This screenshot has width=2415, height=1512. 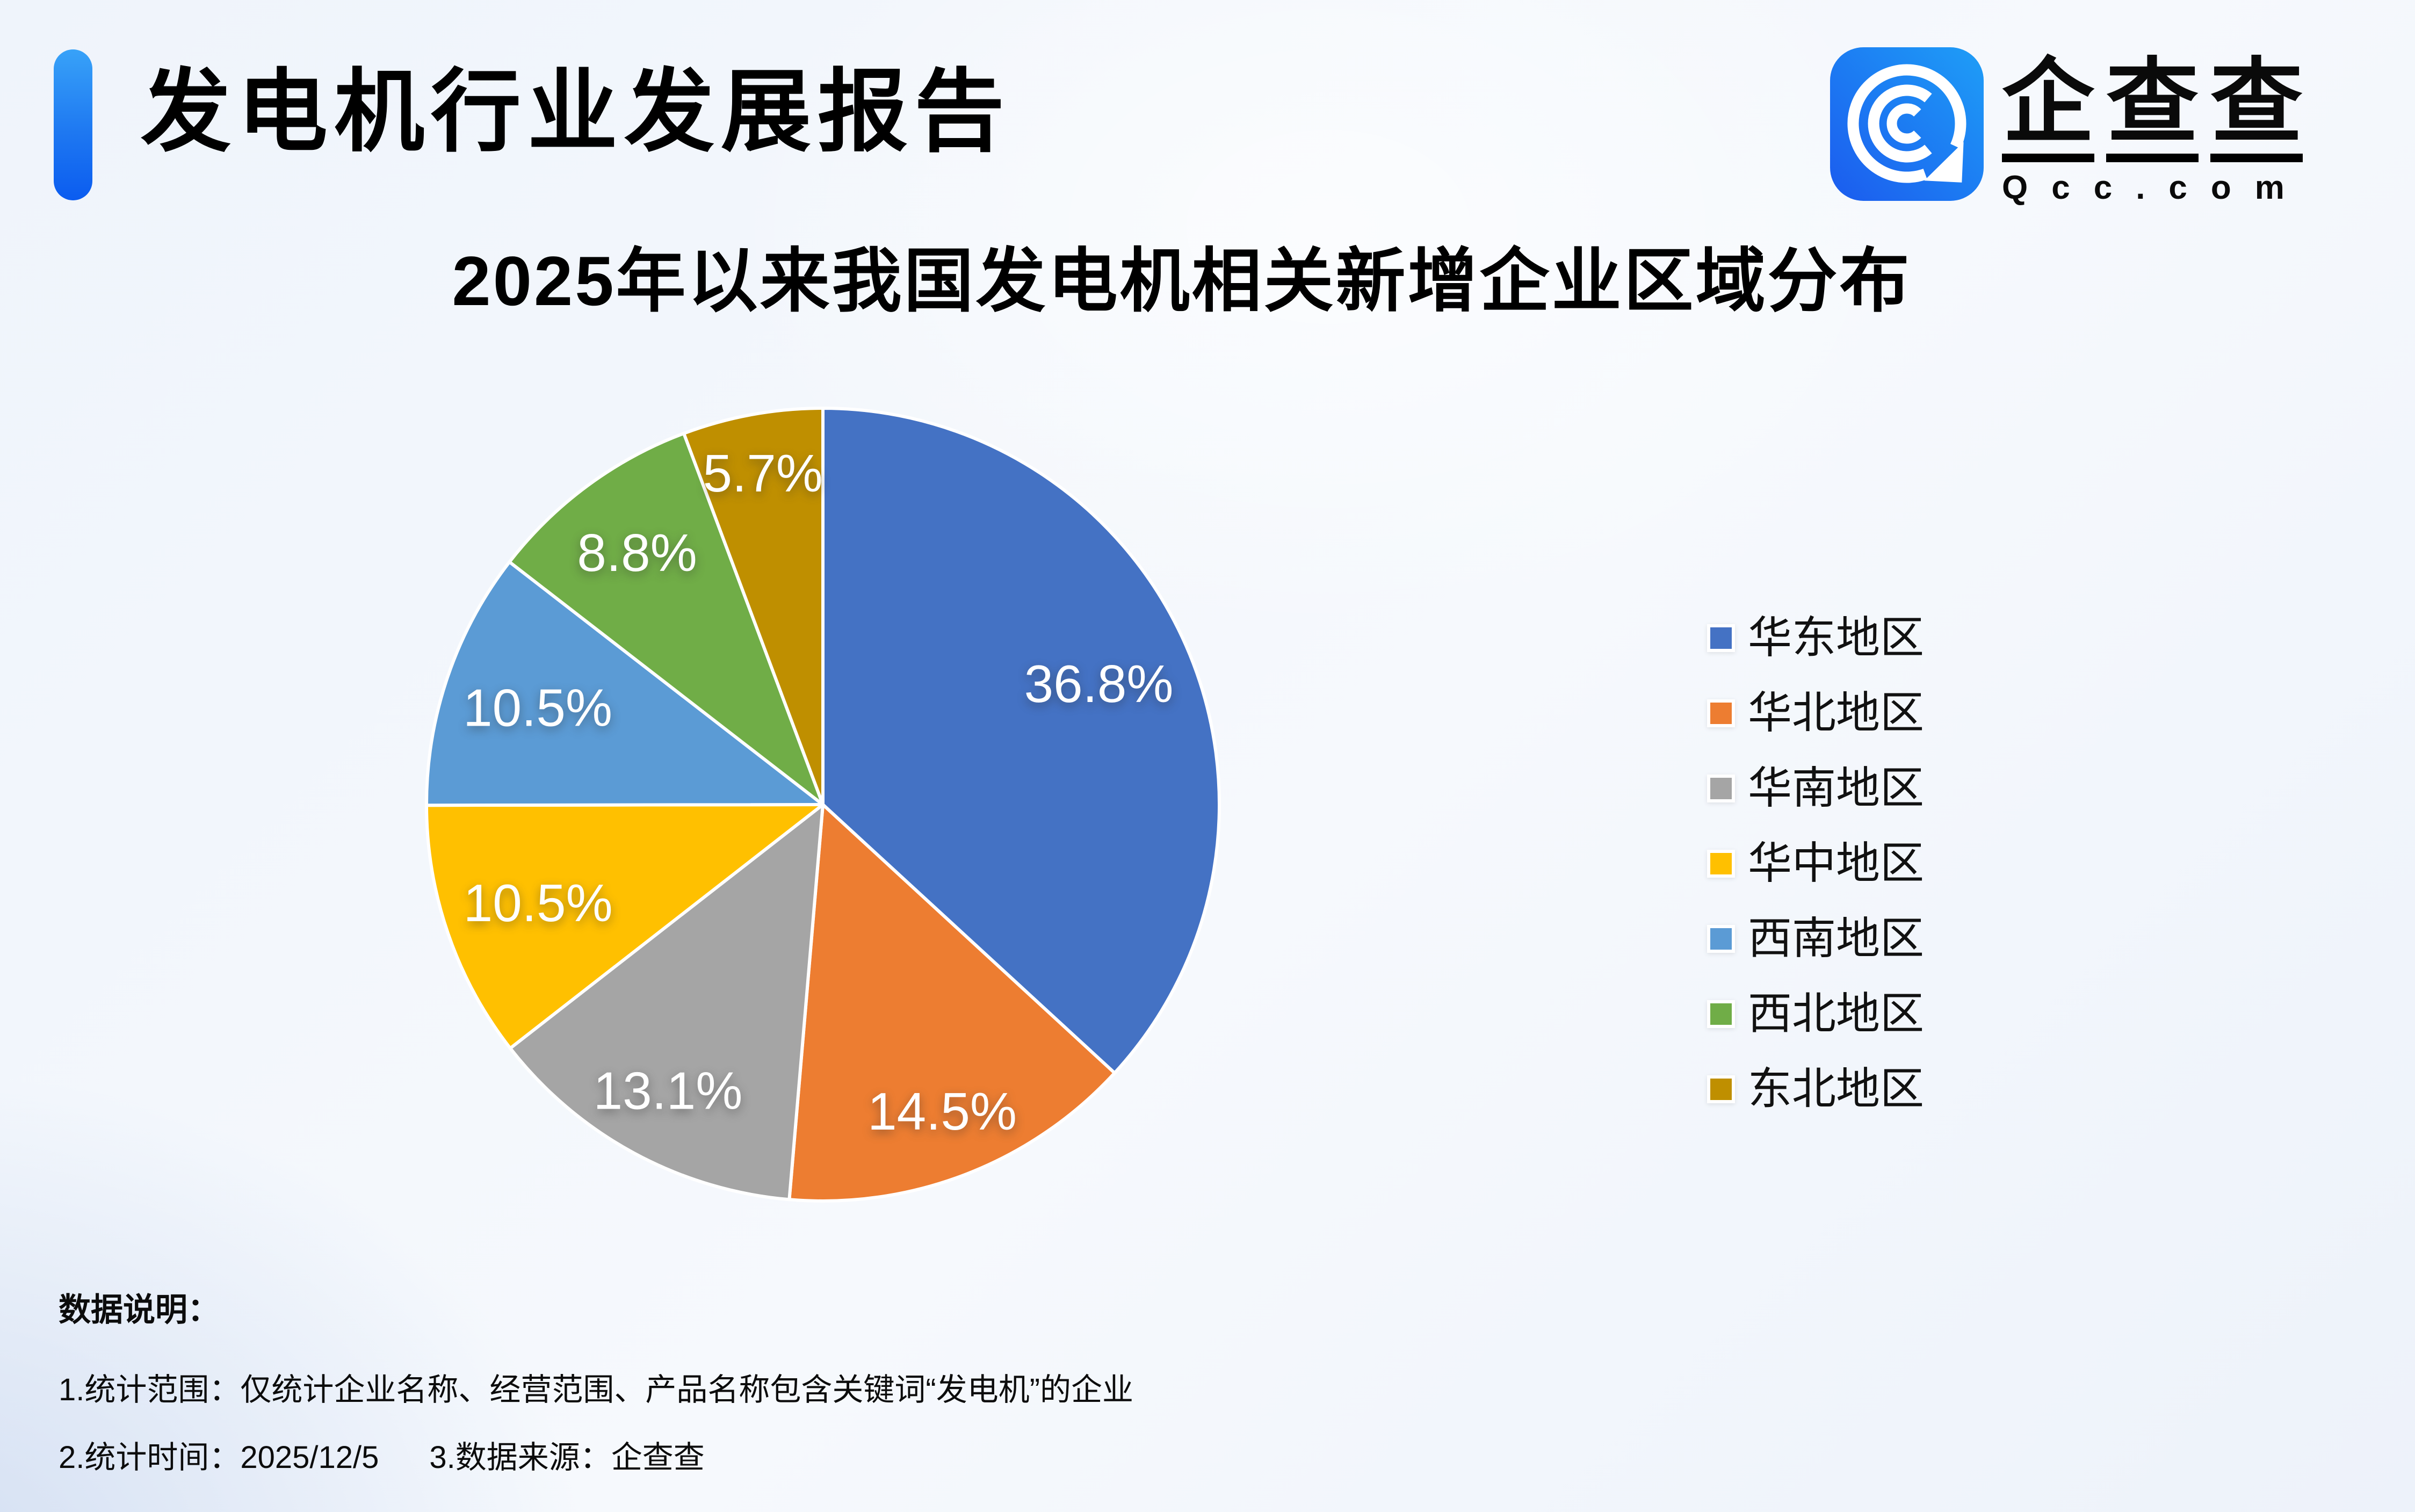 I want to click on legend-label: 华南地区, so click(x=1836, y=788).